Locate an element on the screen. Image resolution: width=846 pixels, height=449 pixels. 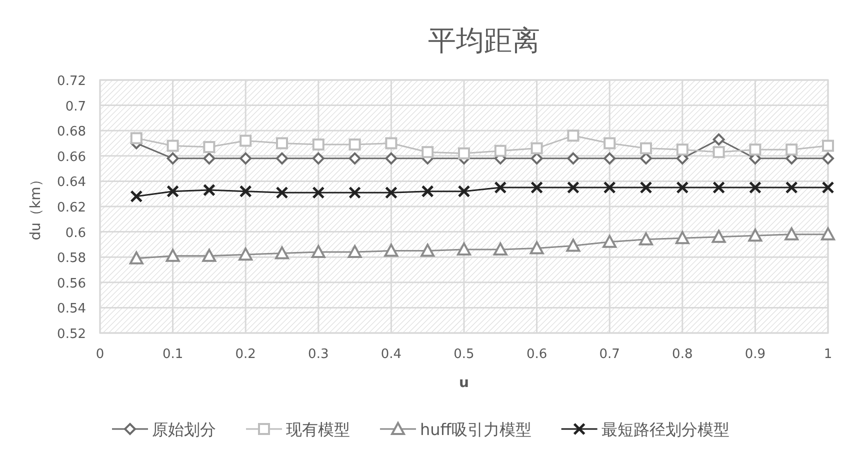
x-tick-label: 0.4 is located at coordinates (391, 354).